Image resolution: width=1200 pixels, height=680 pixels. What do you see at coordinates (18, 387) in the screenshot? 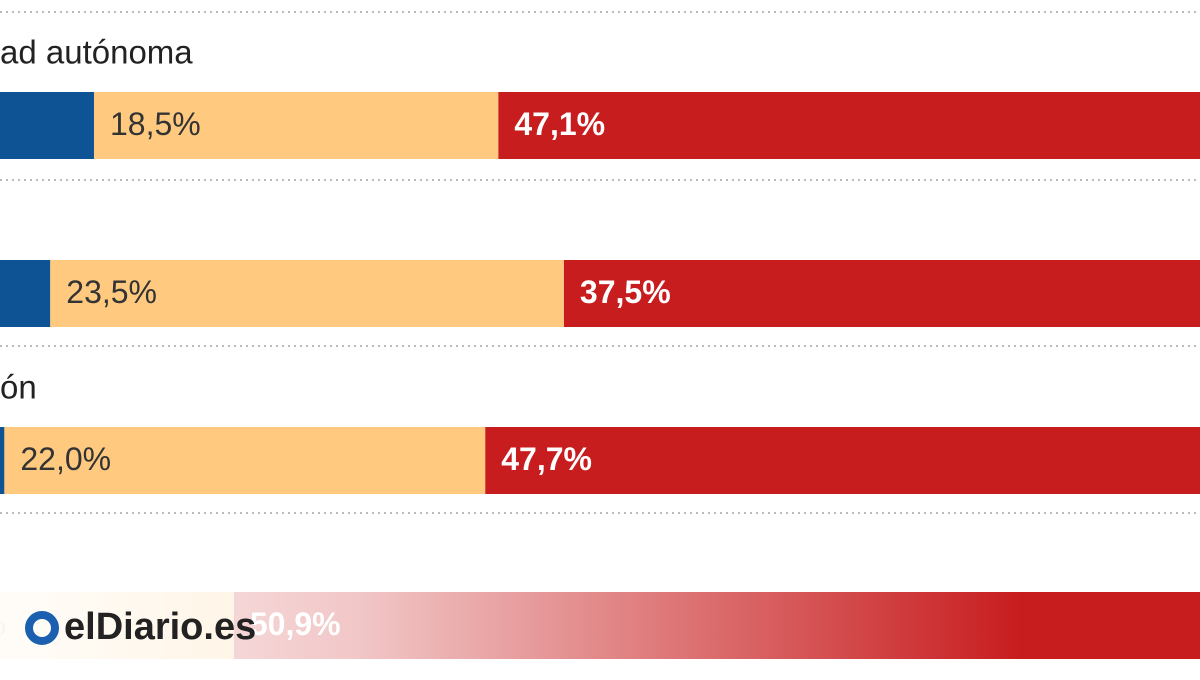
I see `row-label: ón` at bounding box center [18, 387].